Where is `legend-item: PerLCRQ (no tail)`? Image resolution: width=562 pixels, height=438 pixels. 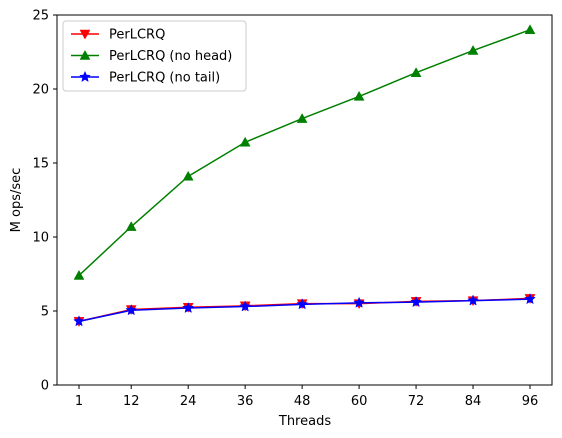
legend-item: PerLCRQ (no tail) is located at coordinates (145, 78).